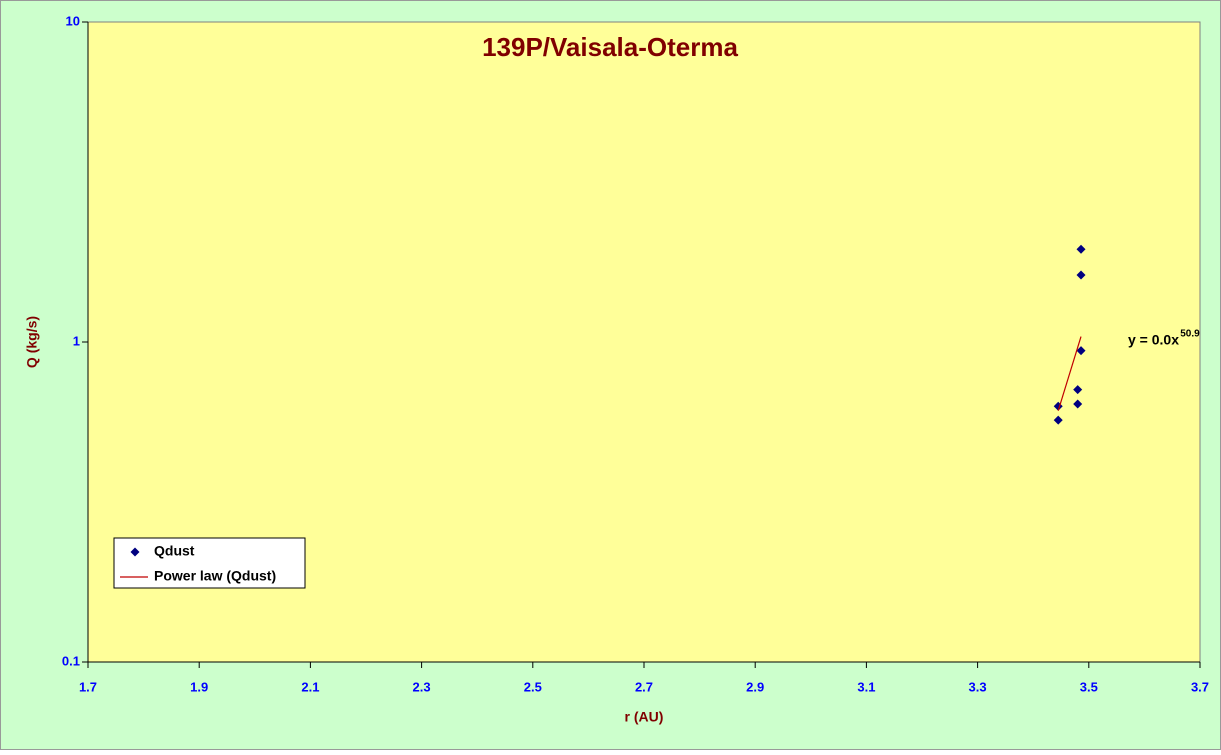  Describe the element at coordinates (71, 660) in the screenshot. I see `y-tick-label: 0.1` at that location.